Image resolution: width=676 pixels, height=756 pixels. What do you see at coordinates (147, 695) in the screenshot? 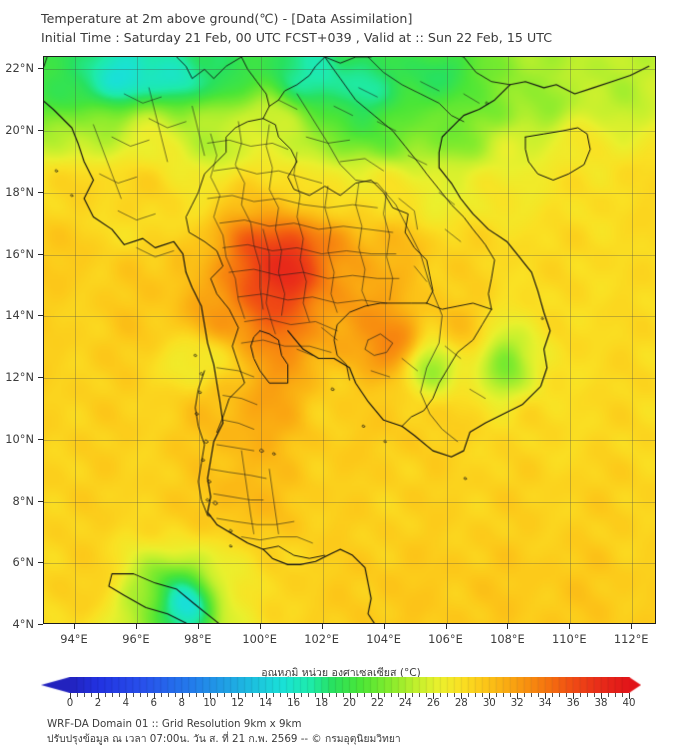
I see `colorbar-tick-5.5` at bounding box center [147, 695].